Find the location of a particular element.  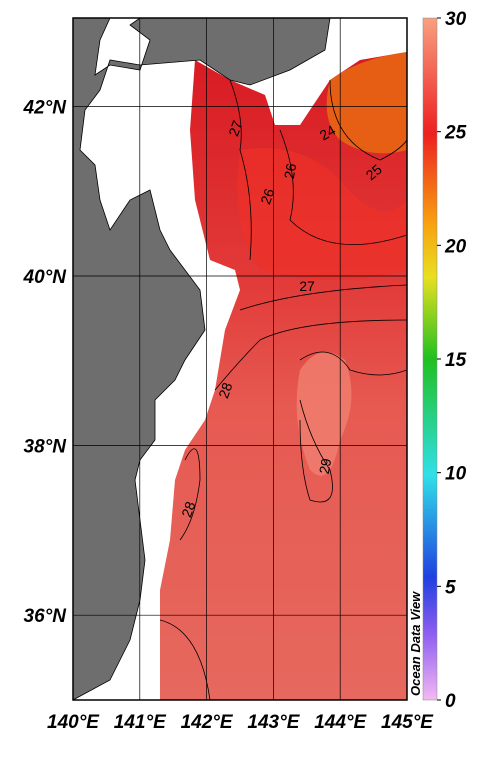

lon-tick-label: 142°E is located at coordinates (207, 722).